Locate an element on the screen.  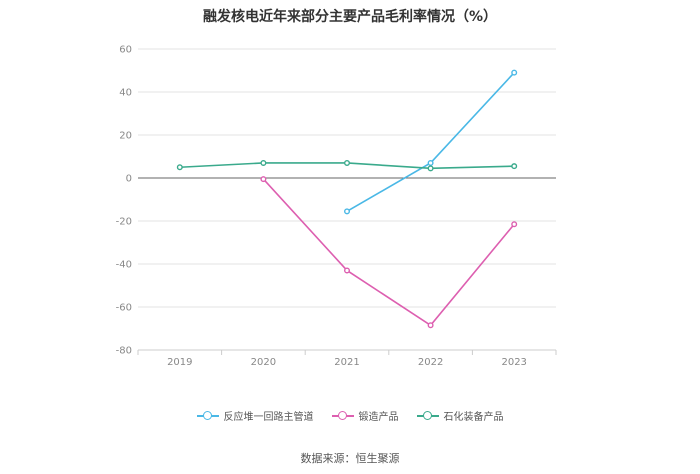
x-tick-label: 2020 is located at coordinates (263, 362).